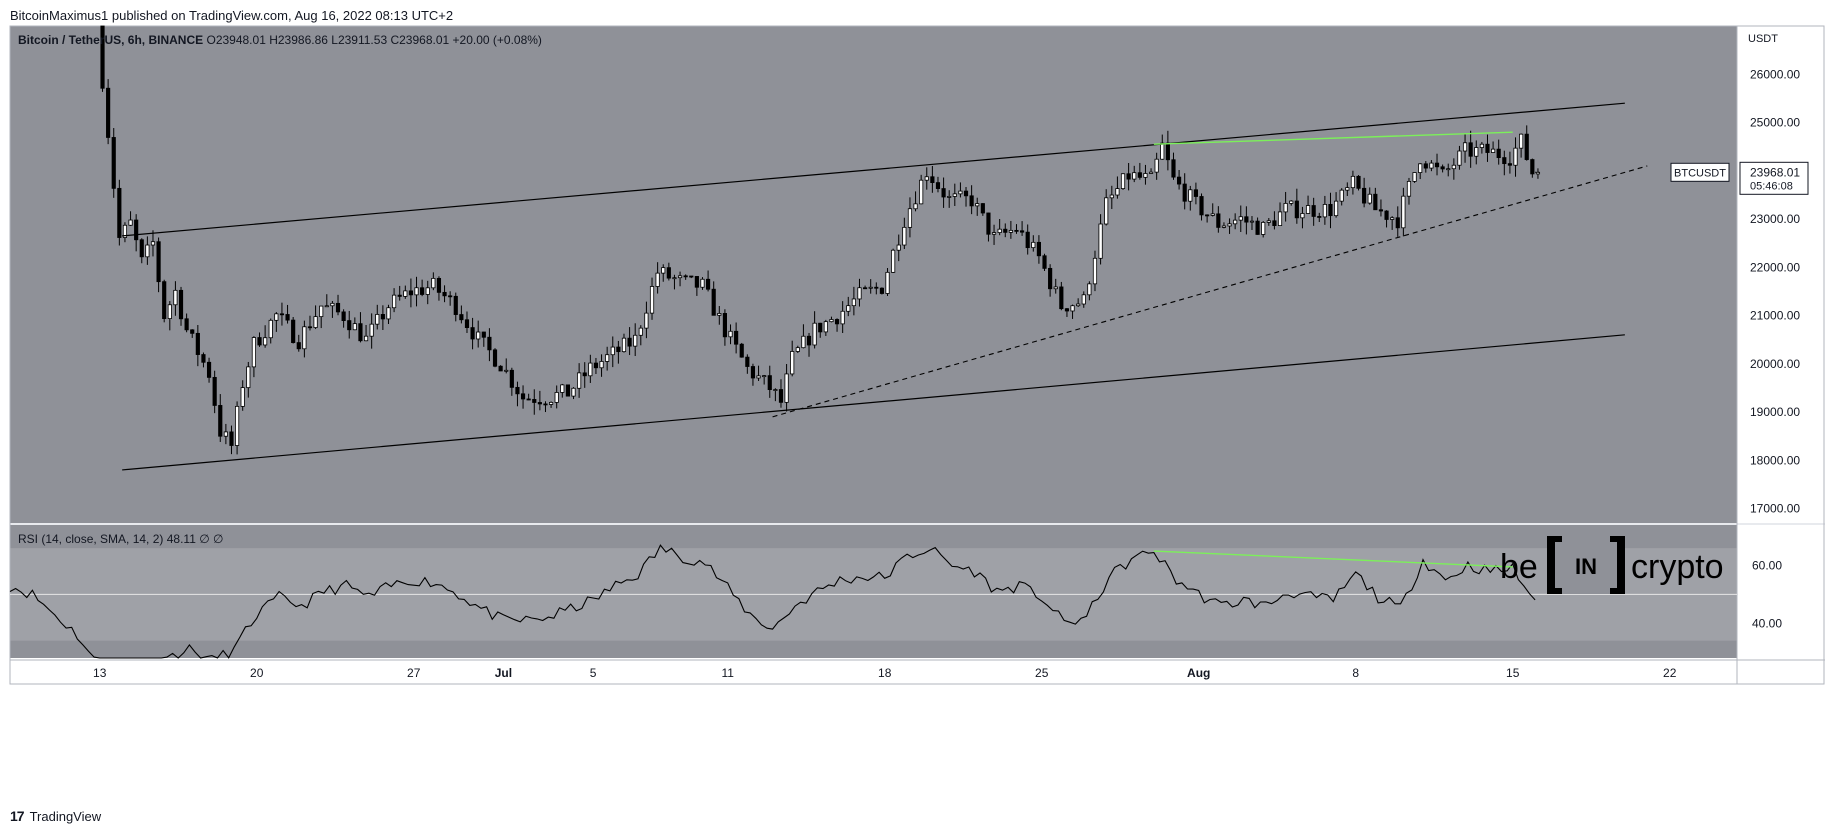 The image size is (1825, 837). Describe the element at coordinates (1333, 138) in the screenshot. I see `trendline-highlight` at that location.